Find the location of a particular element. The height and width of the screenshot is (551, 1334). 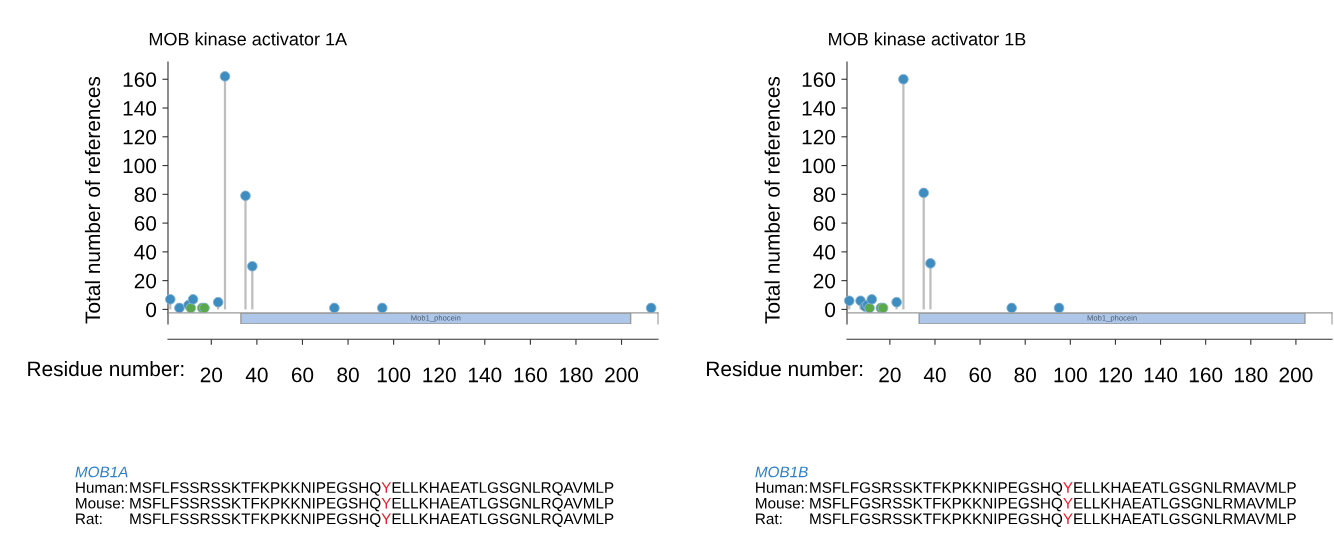

text: Rat: MSFLFGSRSSKTFKPKKNIPEGSHQYELLKHAEATLGSGNLRMAVMLP is located at coordinates (1026, 520).